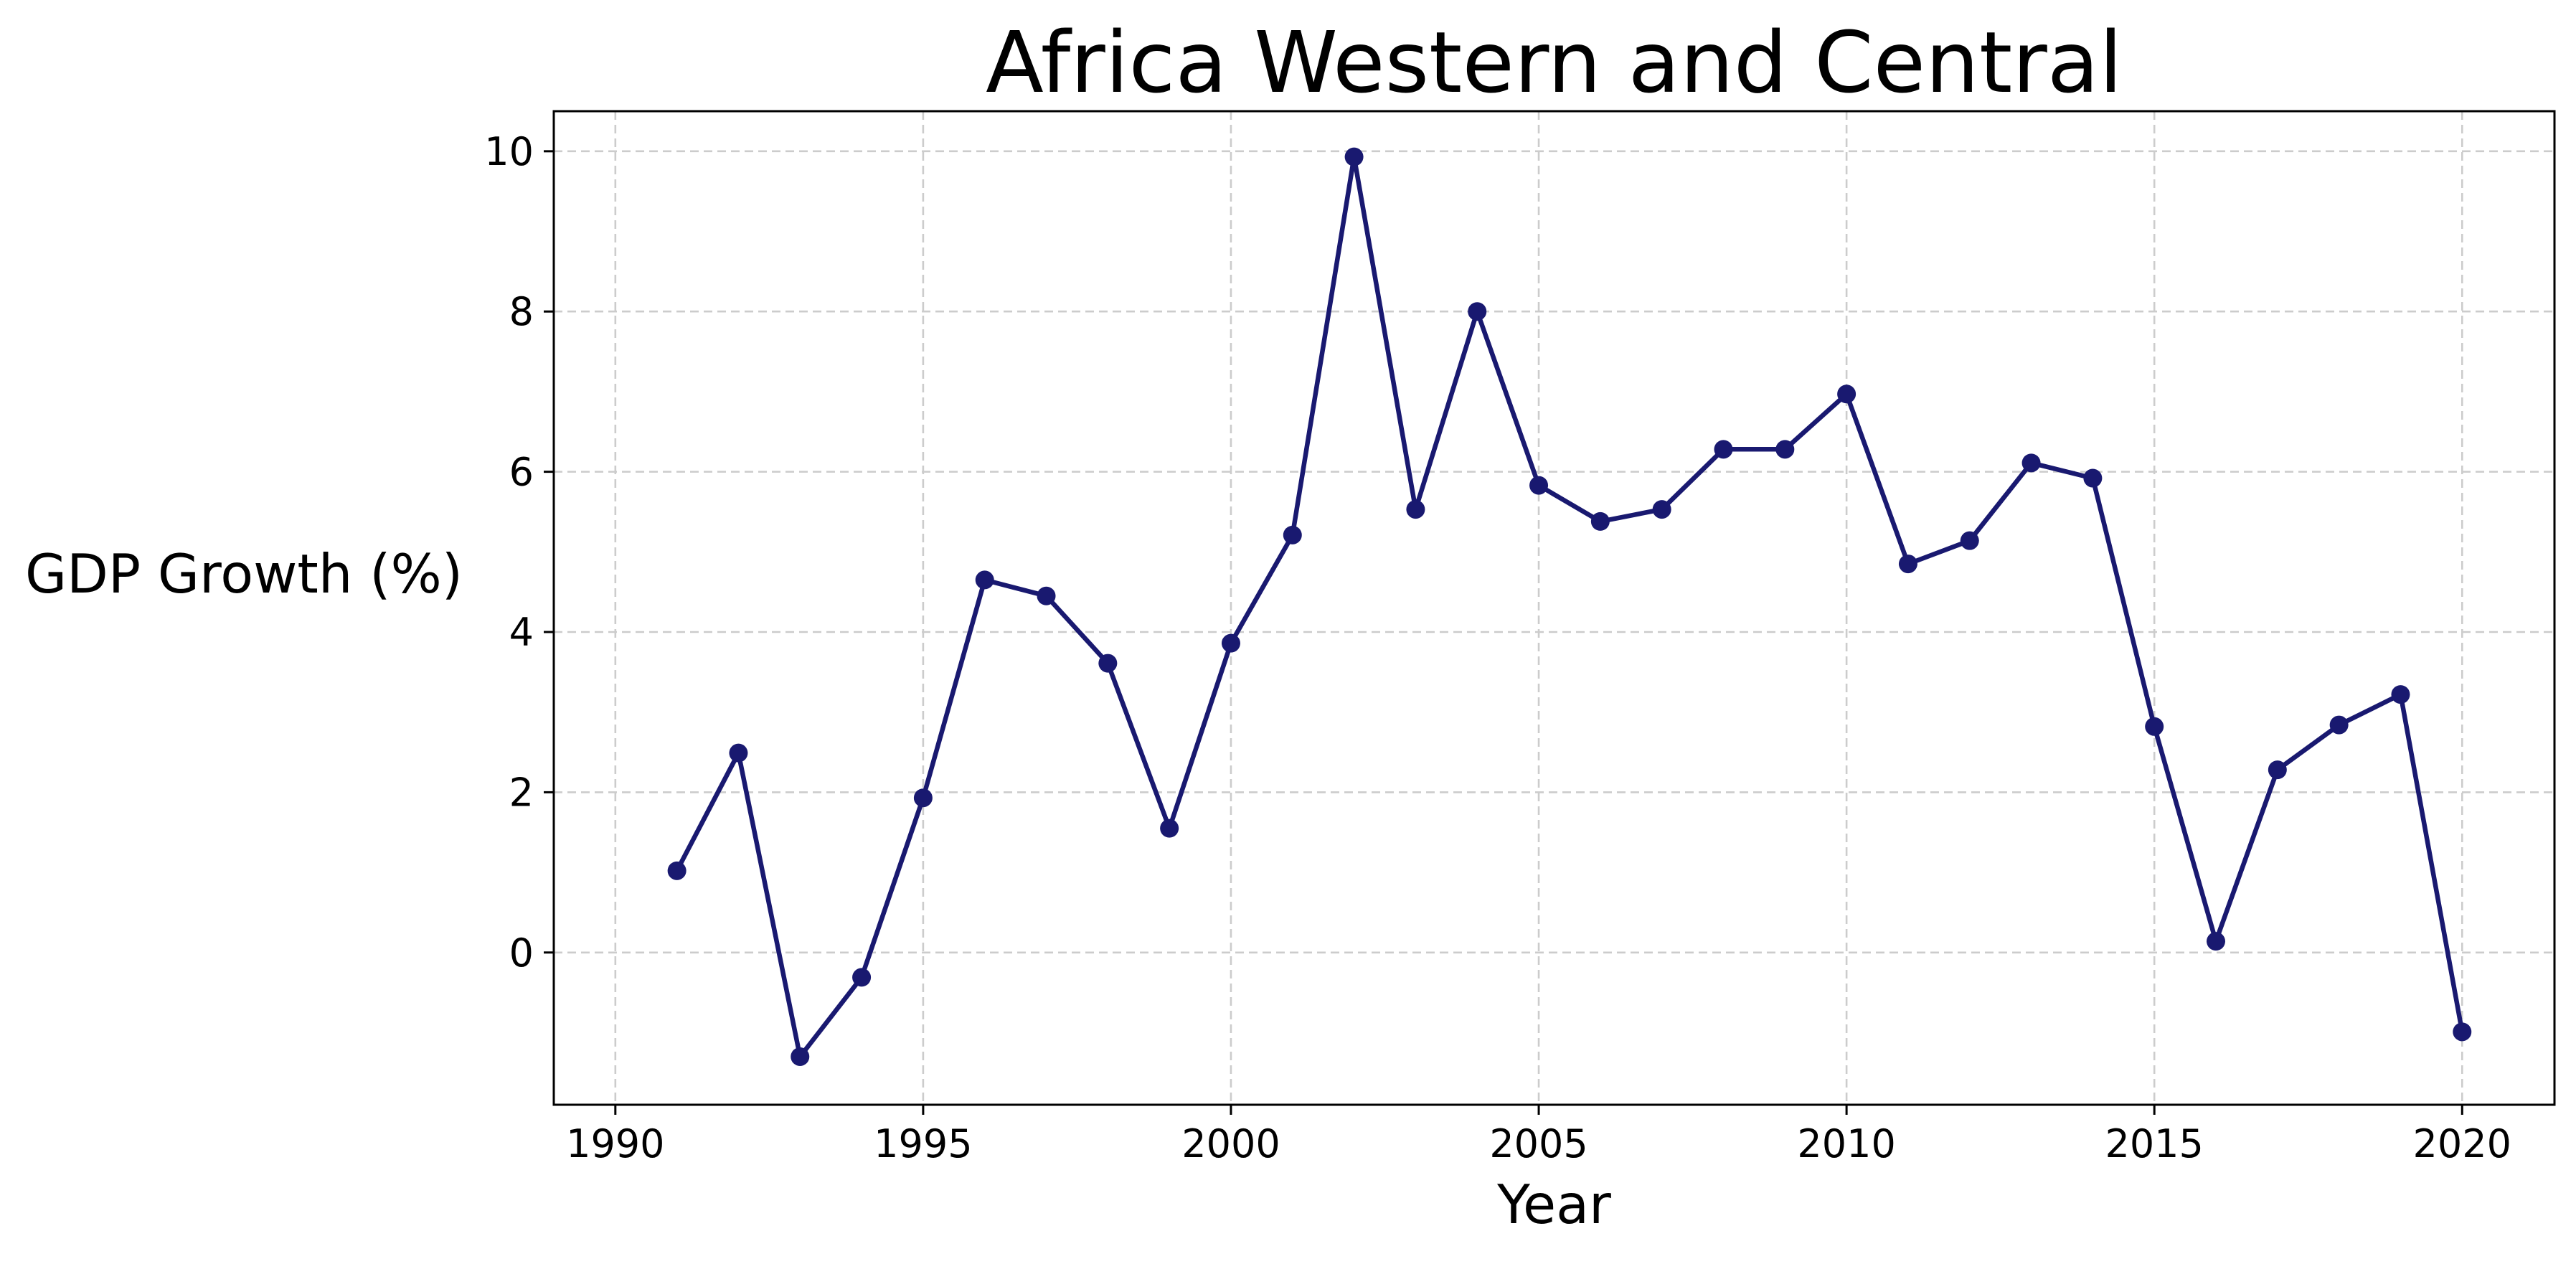  I want to click on x-tick-label: 1990, so click(615, 1143).